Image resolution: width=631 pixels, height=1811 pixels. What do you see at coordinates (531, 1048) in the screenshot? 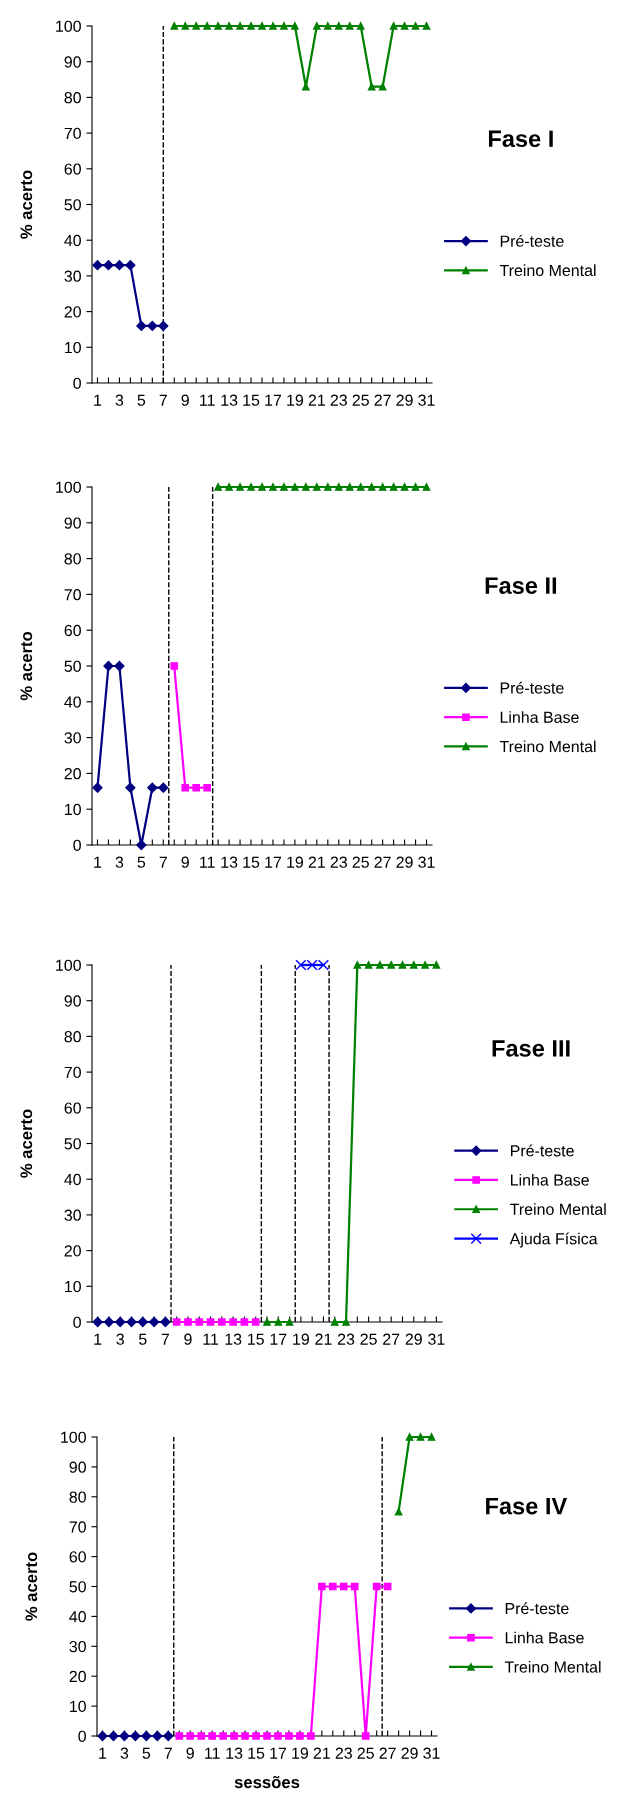
I see `legend-title: Fase III` at bounding box center [531, 1048].